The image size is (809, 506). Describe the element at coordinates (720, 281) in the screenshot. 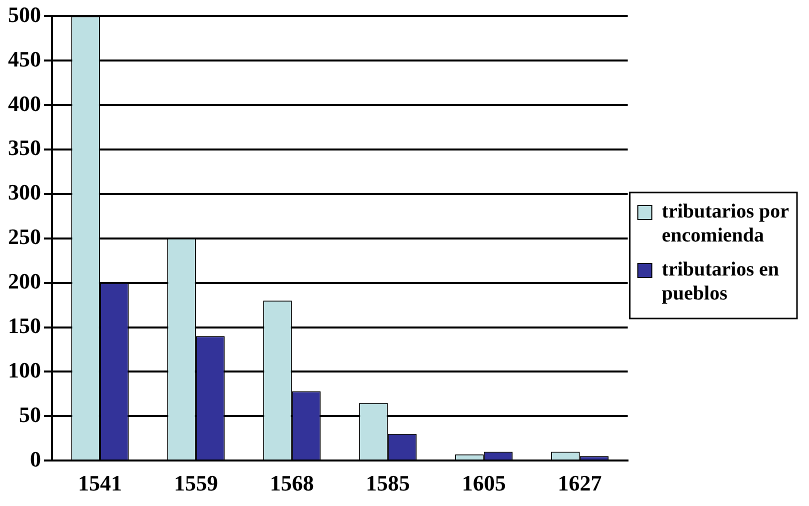

I see `legend-label: tributarios en pueblos` at that location.